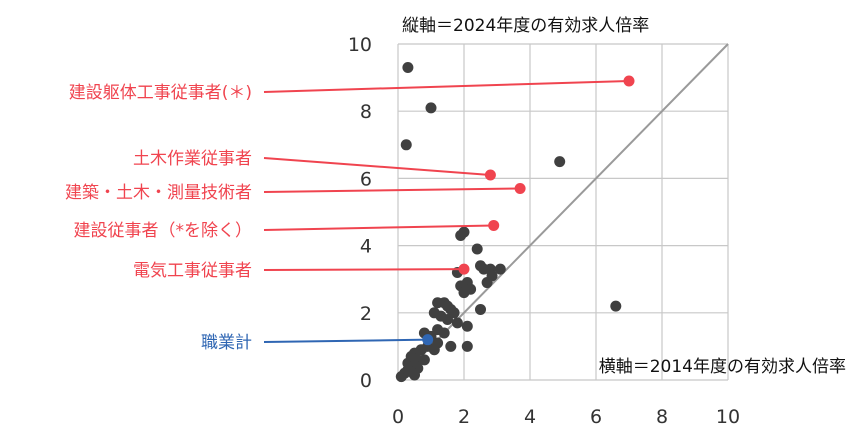 The image size is (864, 432). What do you see at coordinates (530, 417) in the screenshot?
I see `x-tick-label: 4` at bounding box center [530, 417].